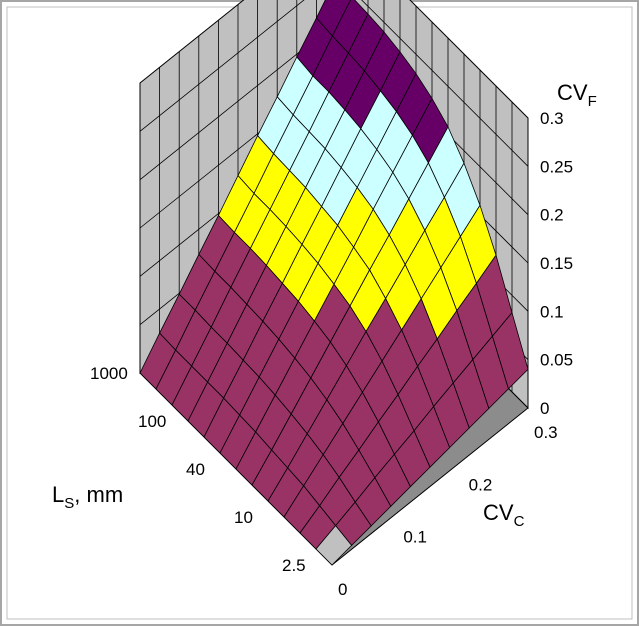 This screenshot has height=626, width=639. I want to click on y-tick-label: 100, so click(152, 421).